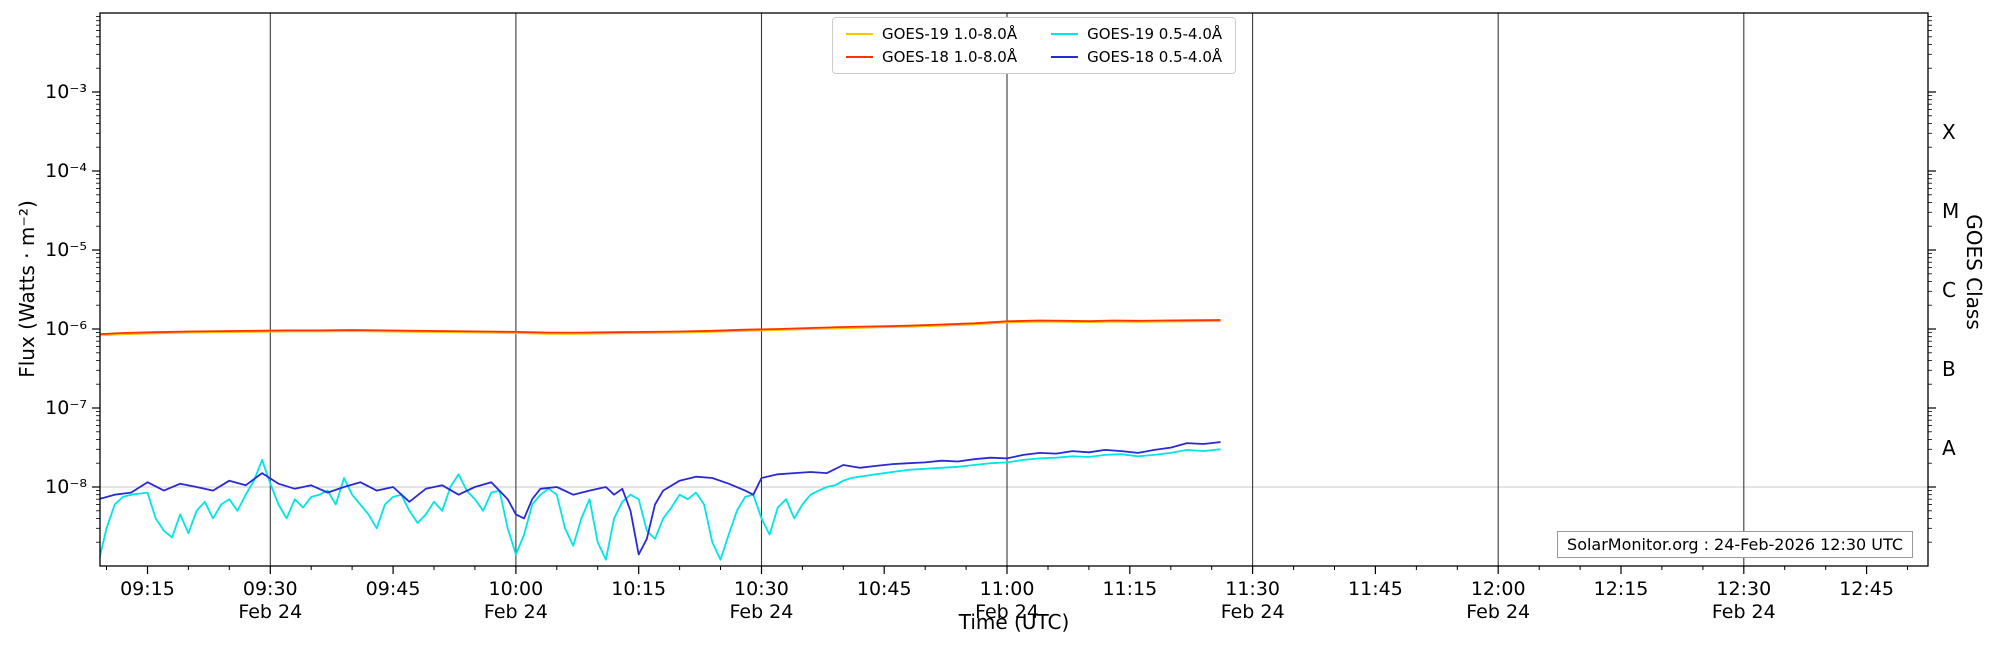 This screenshot has height=650, width=2000. I want to click on legend-entry-goes18-long: GOES-18 1.0-8.0Å, so click(931, 57).